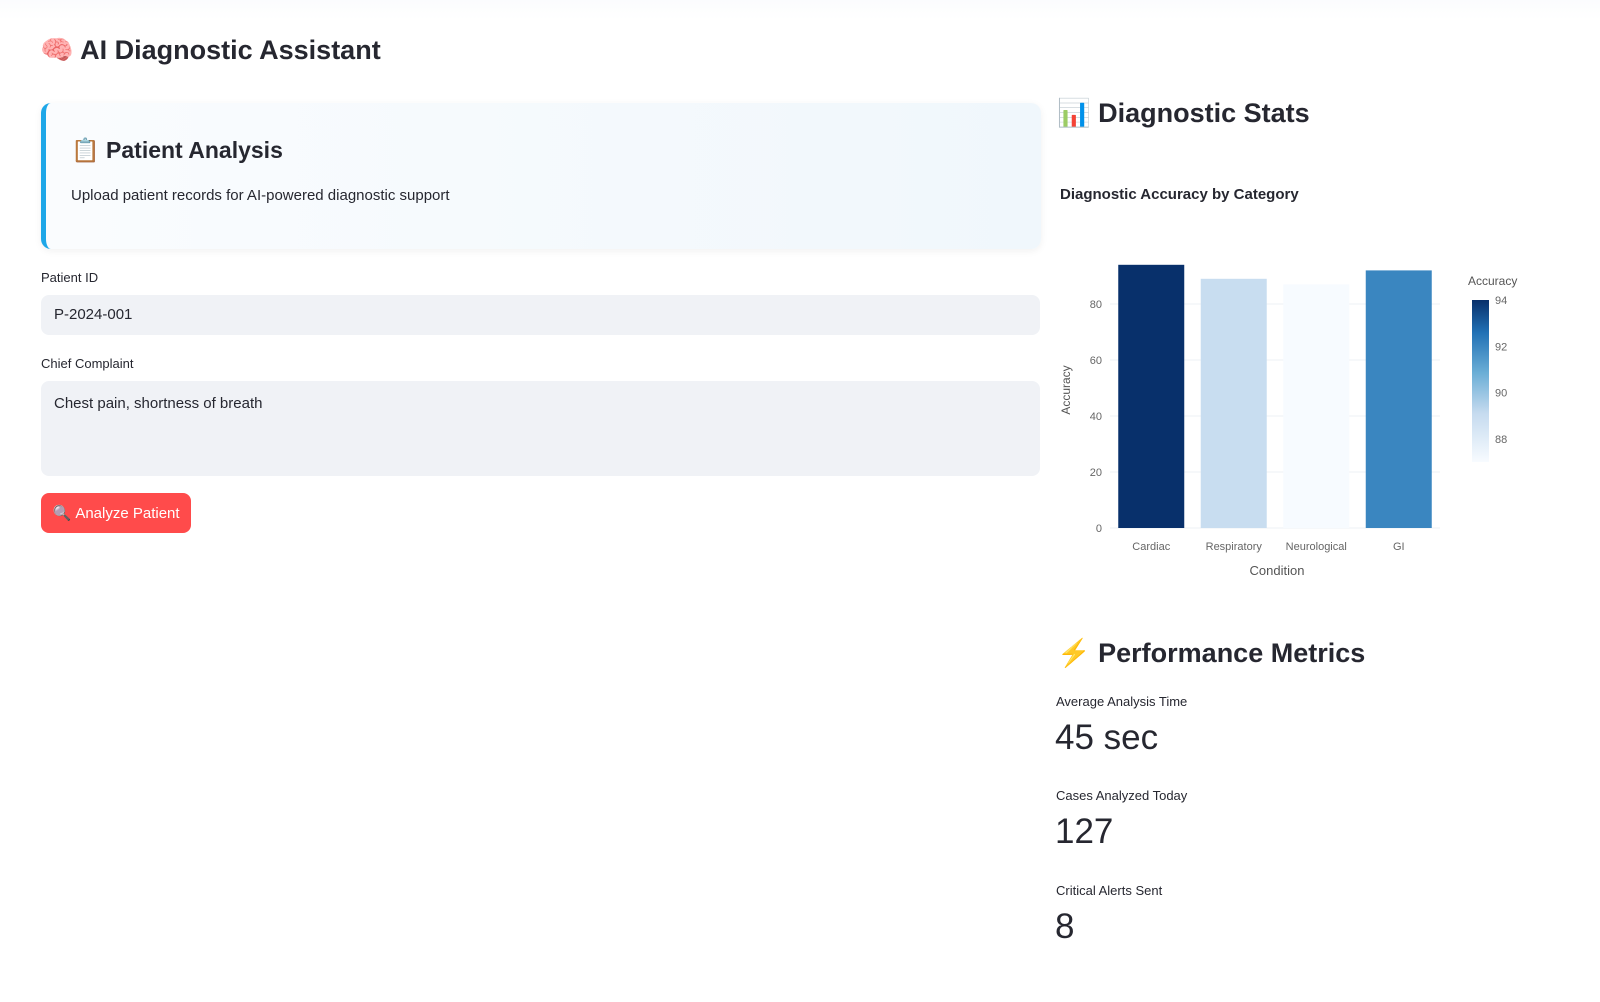 The image size is (1600, 1002). I want to click on colorbar-tick-label: 90, so click(1501, 394).